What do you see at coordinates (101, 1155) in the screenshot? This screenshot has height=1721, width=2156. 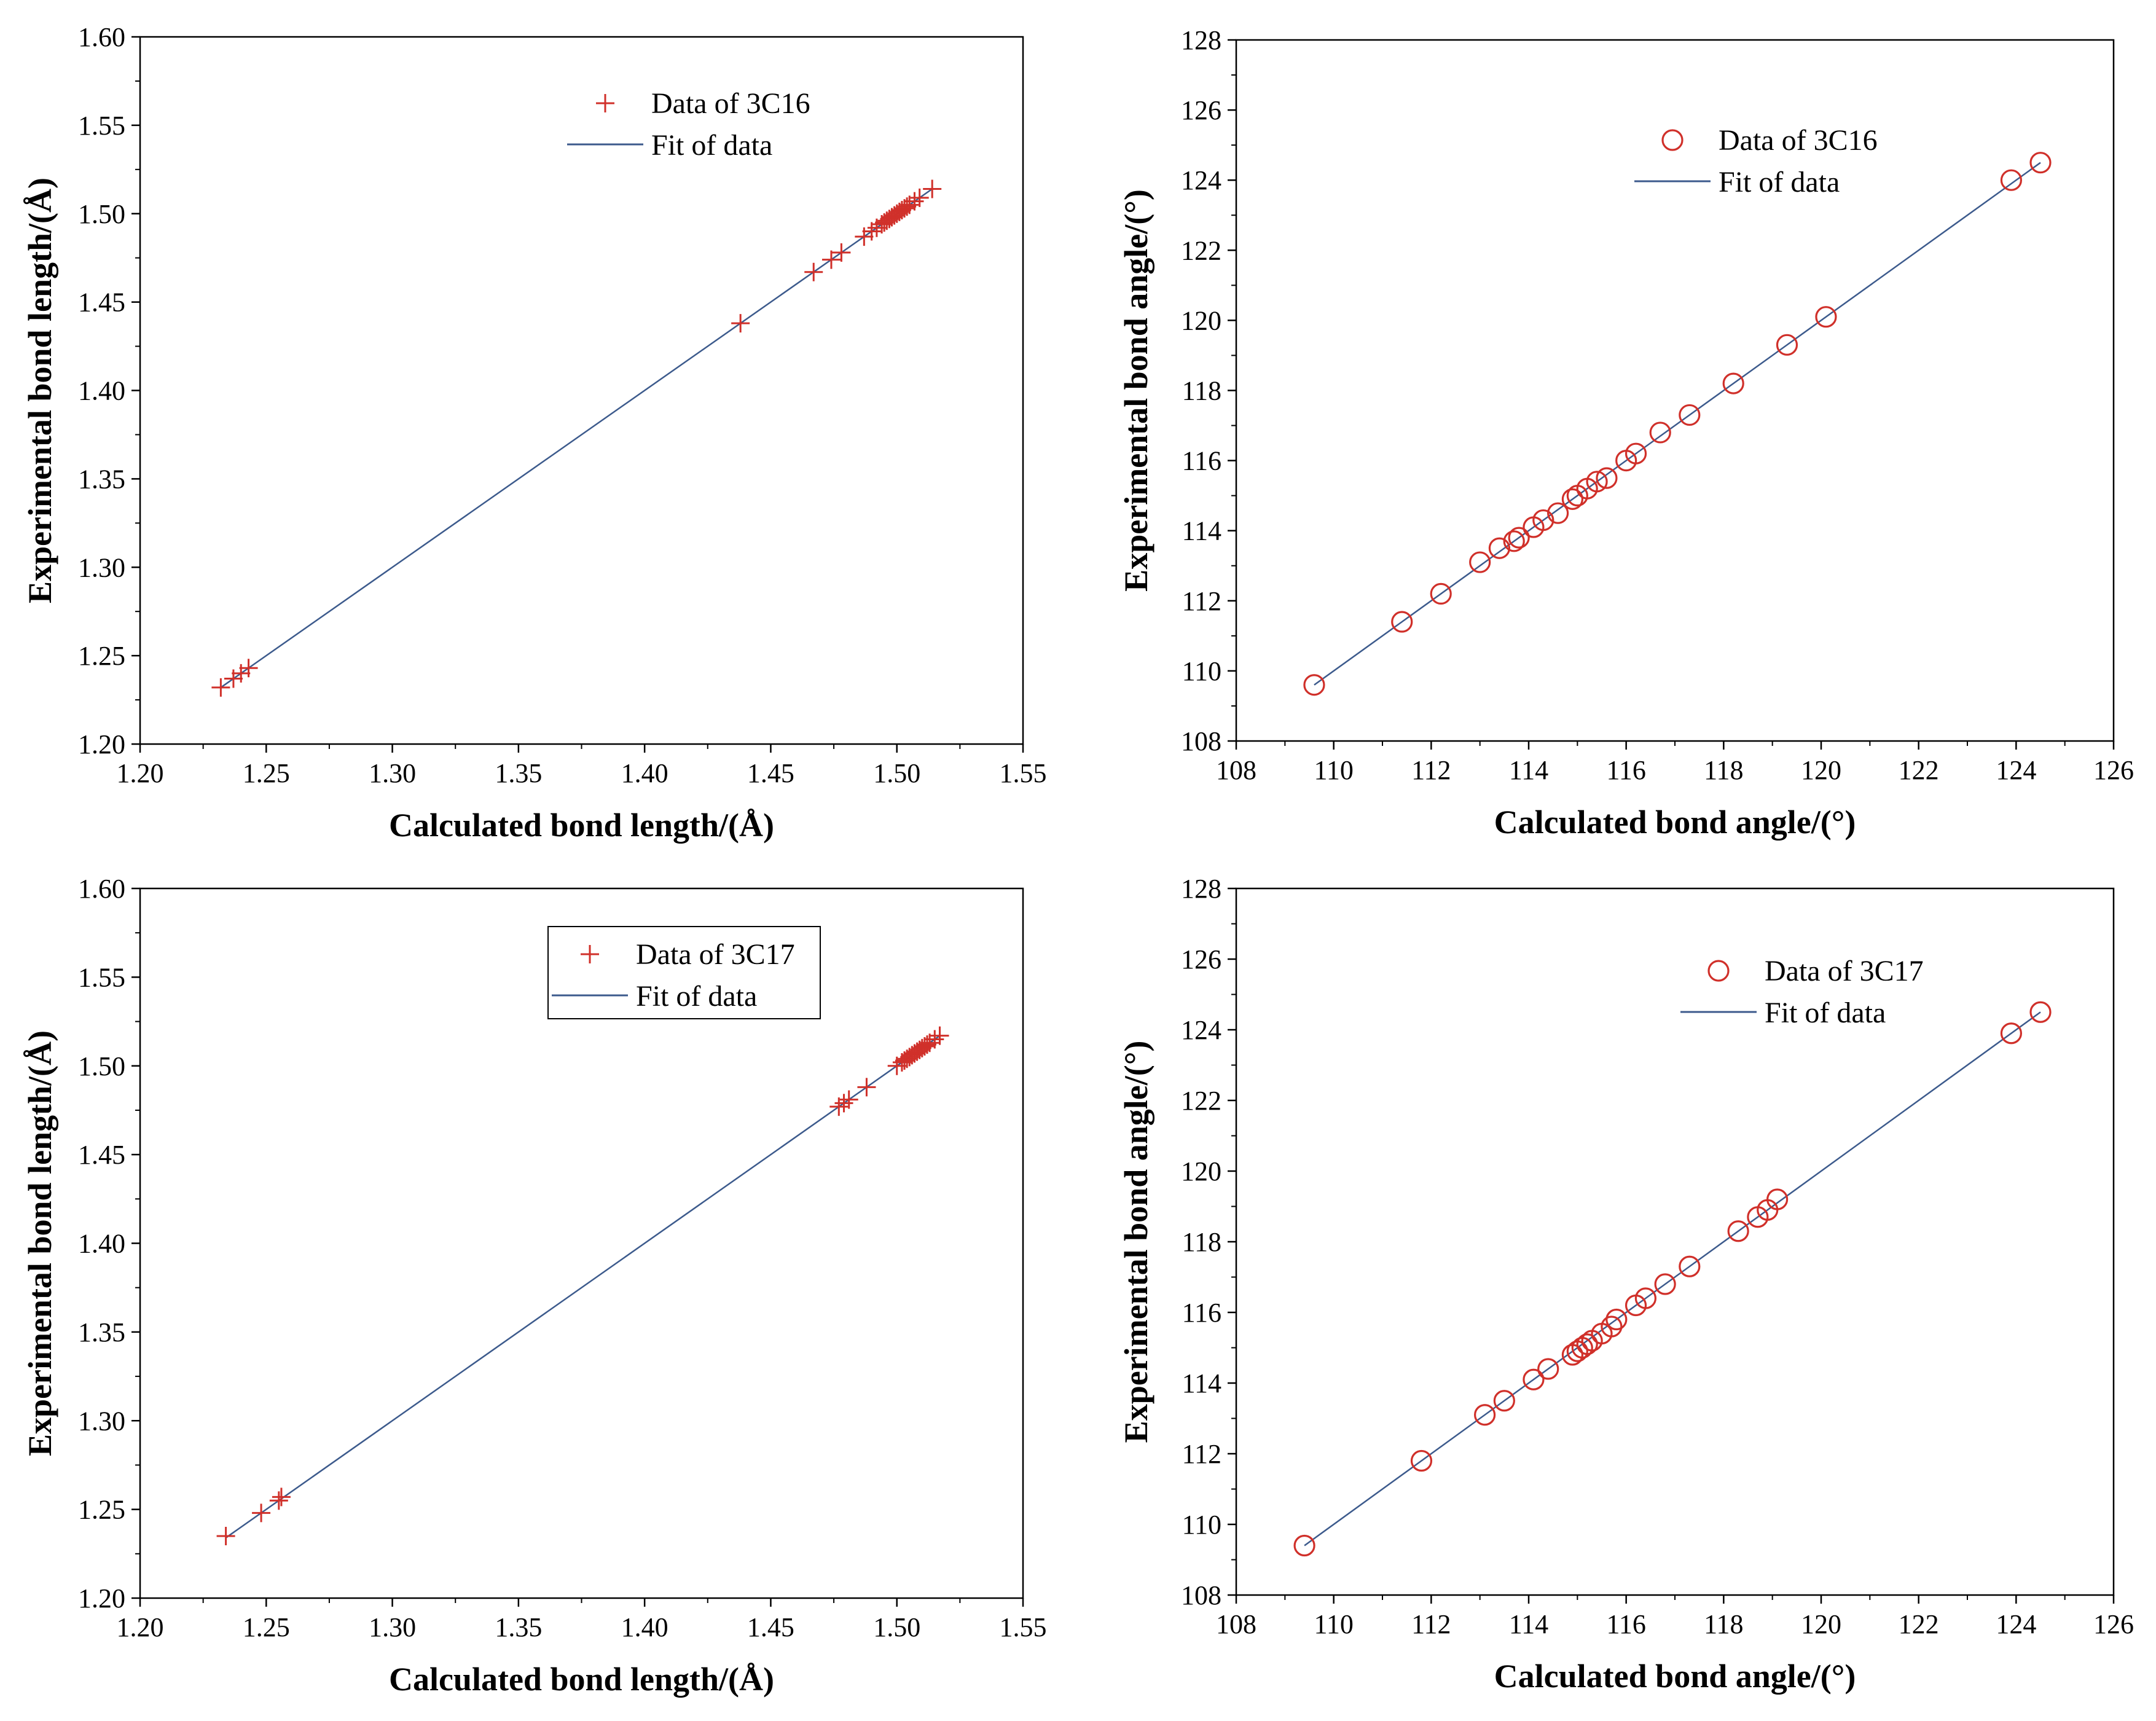 I see `y-tick-label: 1.45` at bounding box center [101, 1155].